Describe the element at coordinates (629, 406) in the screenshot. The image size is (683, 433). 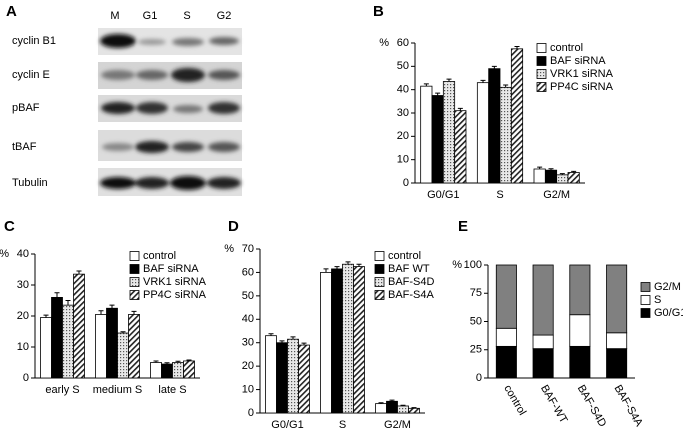
I see `x-tick-label: BAF-S4A` at that location.